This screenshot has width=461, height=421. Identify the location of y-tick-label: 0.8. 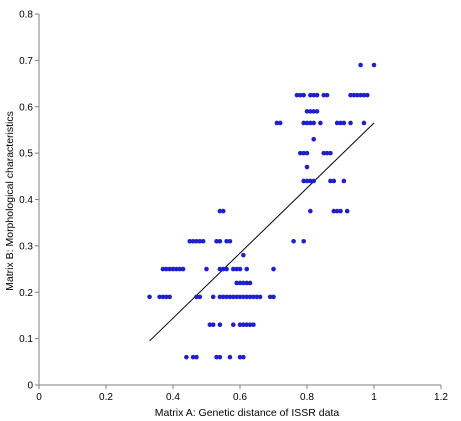
(26, 15).